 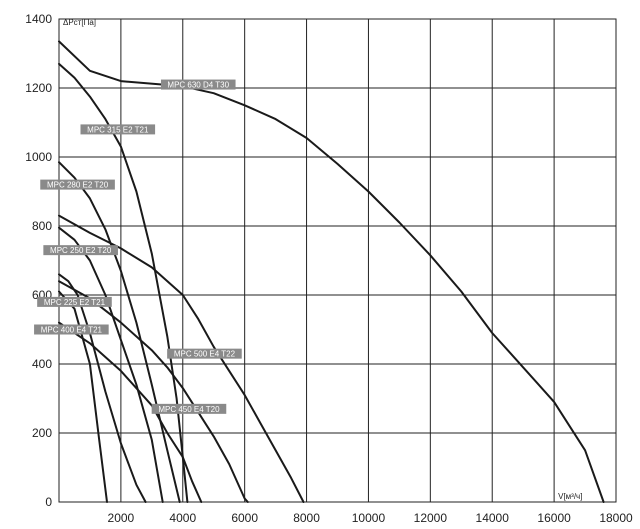 I want to click on x-tick-label: 10000, so click(x=369, y=518).